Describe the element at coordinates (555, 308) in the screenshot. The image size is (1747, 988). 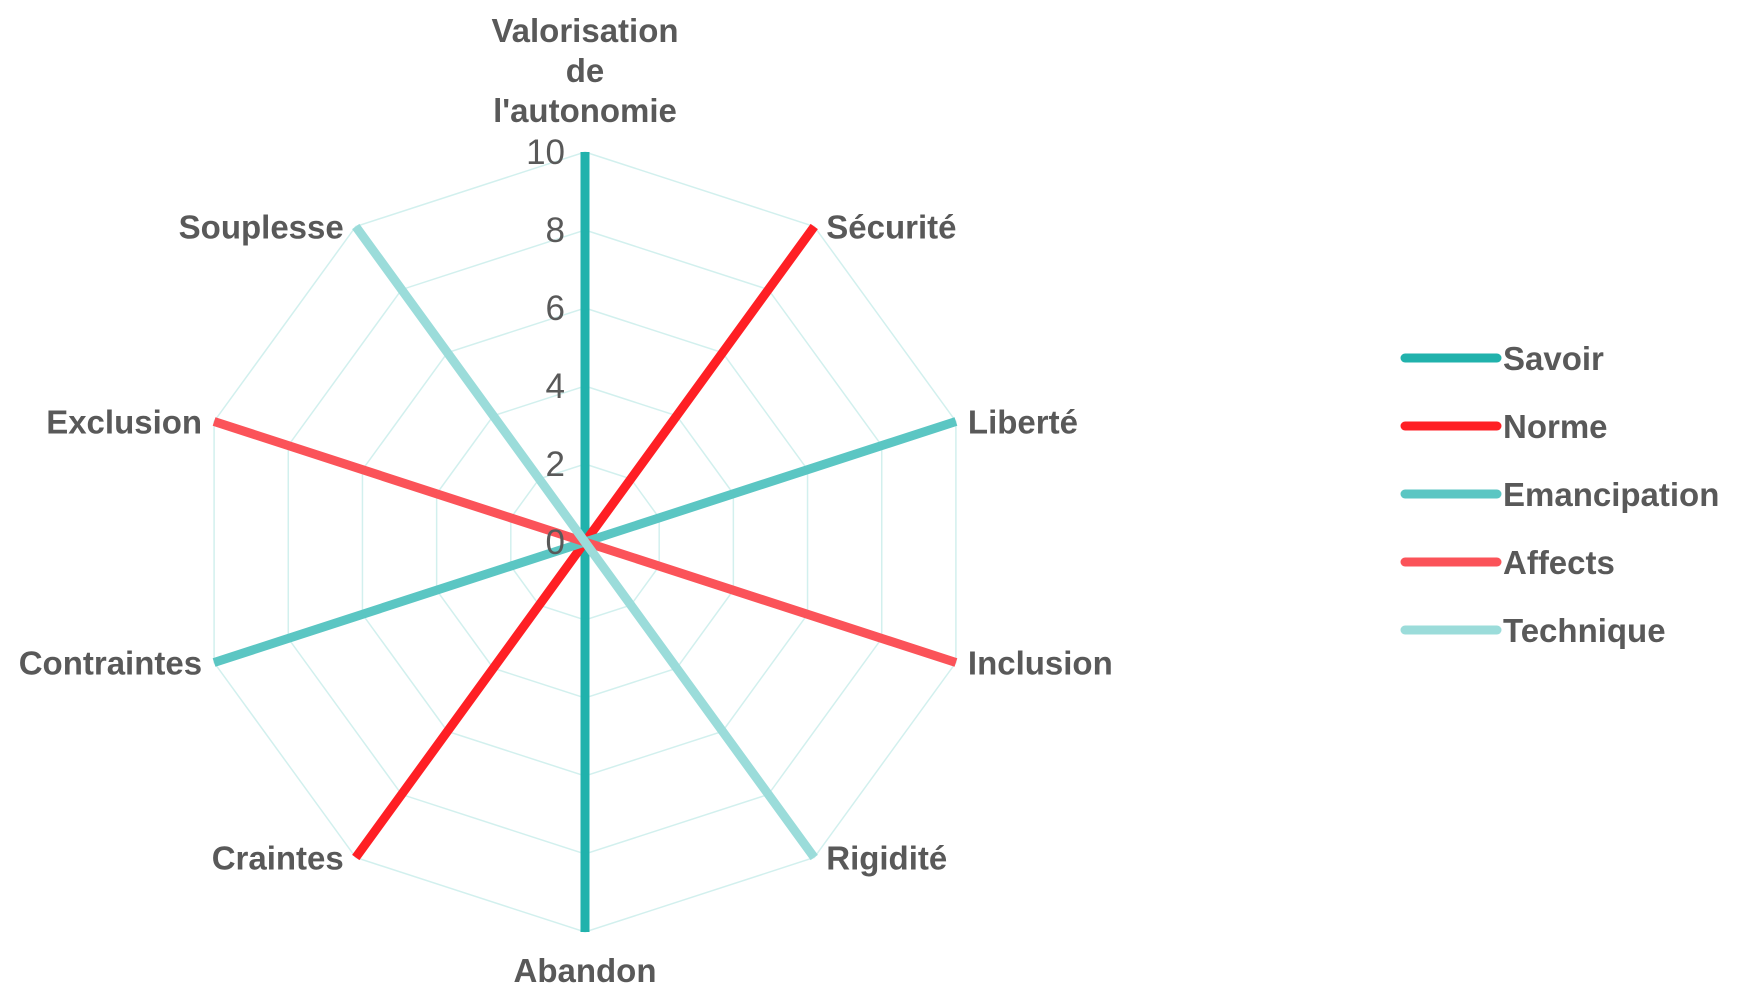
I see `tick-label: 6` at that location.